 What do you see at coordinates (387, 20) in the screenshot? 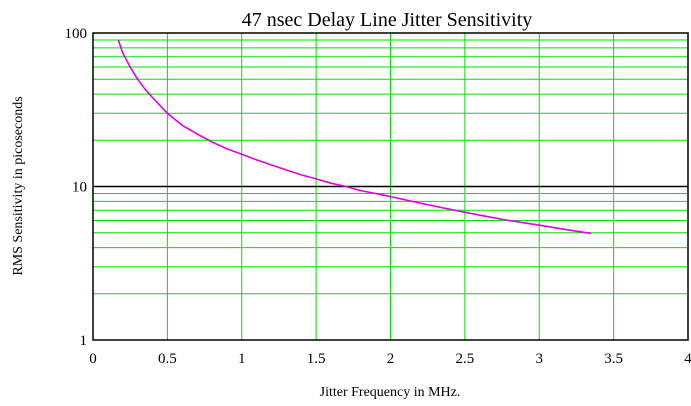
I see `chart-title: 47 nsec Delay Line Jitter Sensitivity` at bounding box center [387, 20].